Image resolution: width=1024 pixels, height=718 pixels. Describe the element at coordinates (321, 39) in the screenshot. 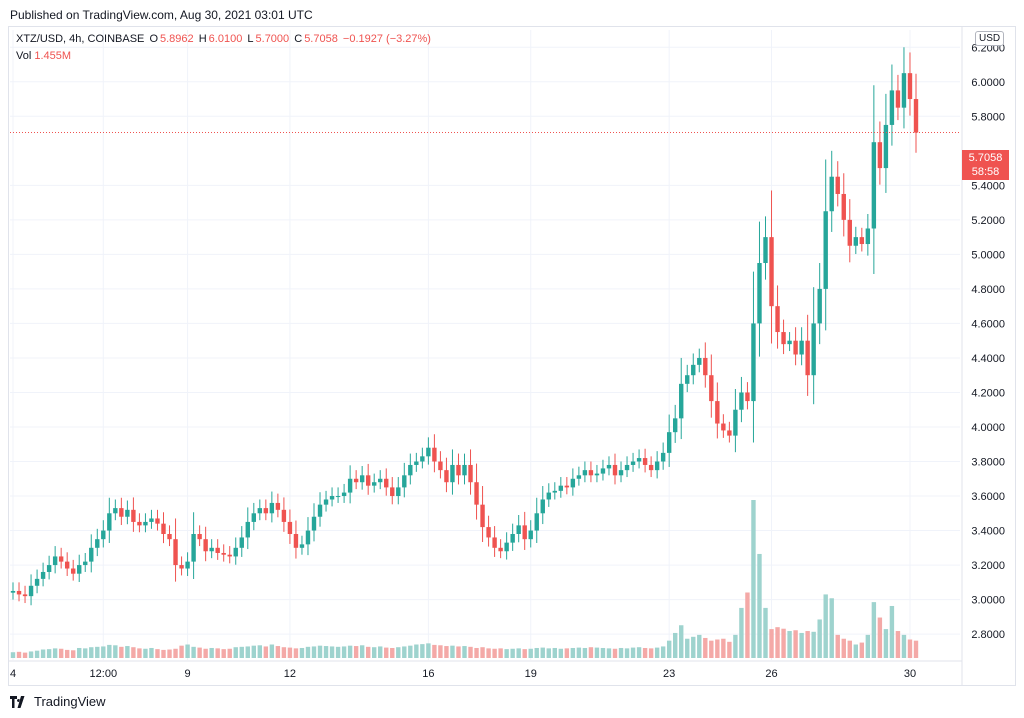

I see `close-value: 5.7058` at that location.